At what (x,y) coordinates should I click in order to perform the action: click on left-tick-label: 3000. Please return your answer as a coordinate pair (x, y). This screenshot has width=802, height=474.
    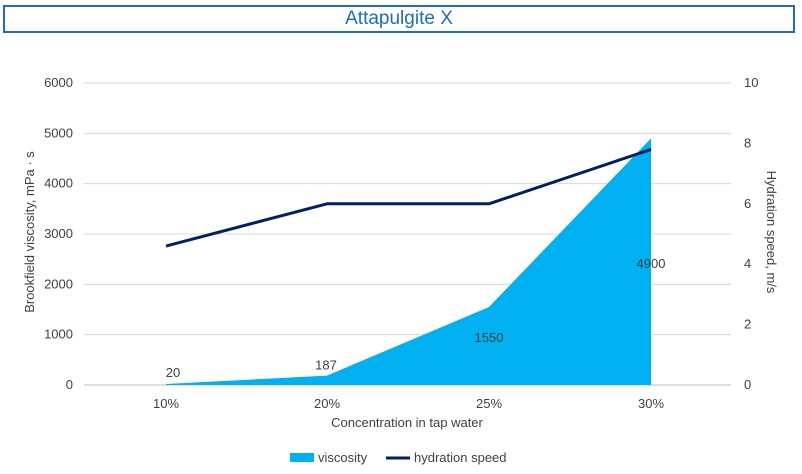
    Looking at the image, I should click on (58, 233).